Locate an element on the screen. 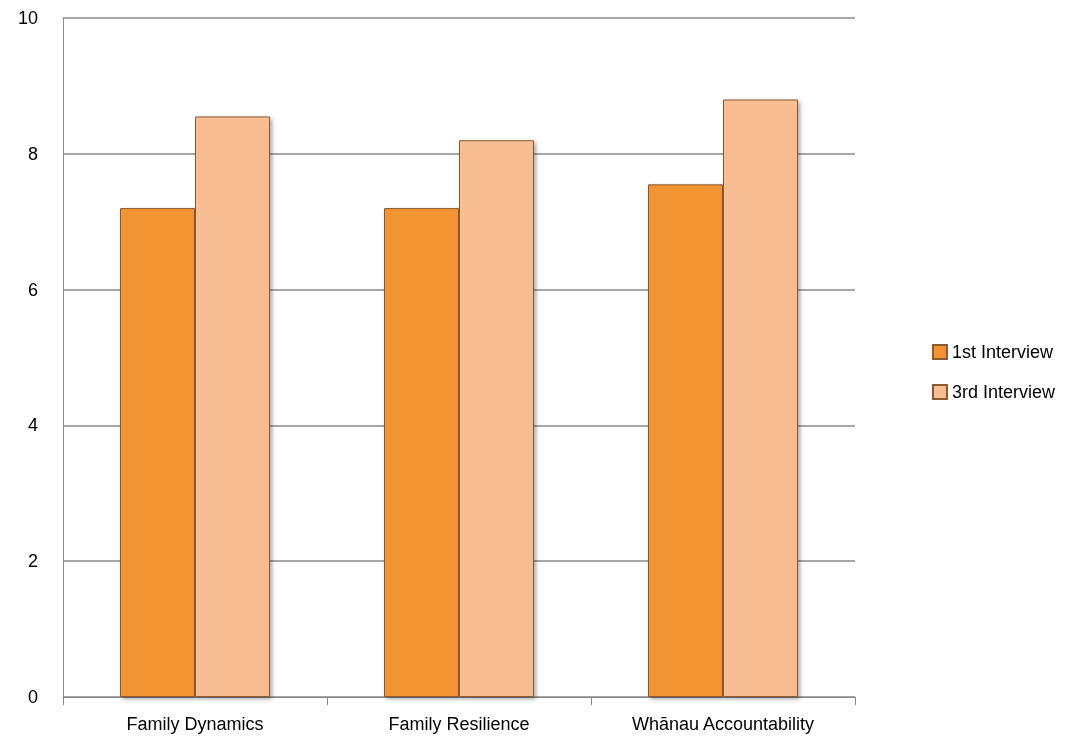 The height and width of the screenshot is (744, 1070). y-tick-label: 4 is located at coordinates (32, 425).